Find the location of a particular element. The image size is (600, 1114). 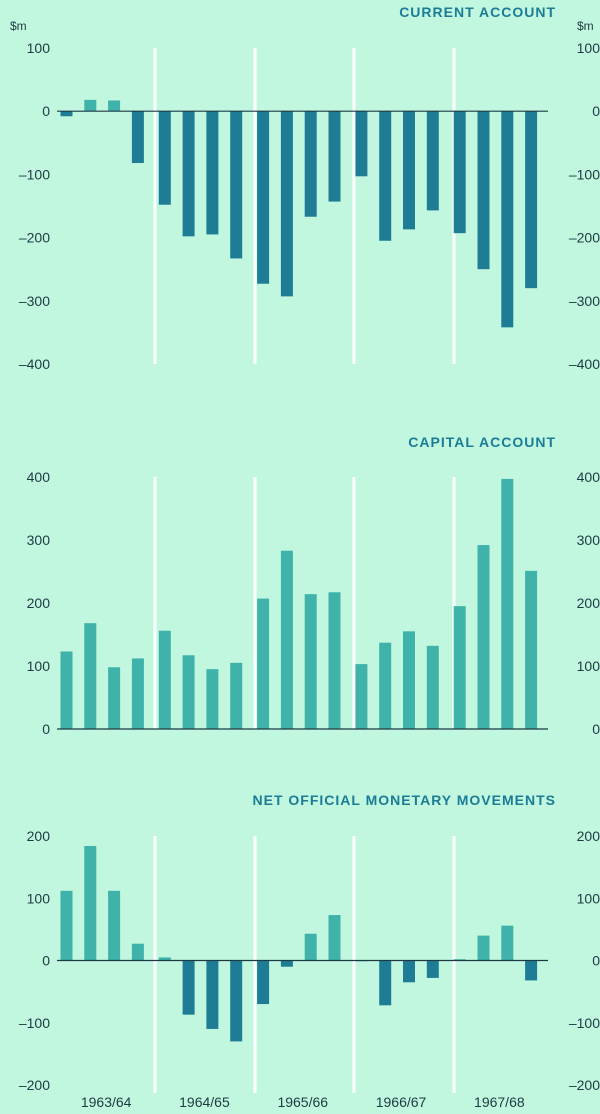

x-category-label: 1967/68 is located at coordinates (499, 1102).